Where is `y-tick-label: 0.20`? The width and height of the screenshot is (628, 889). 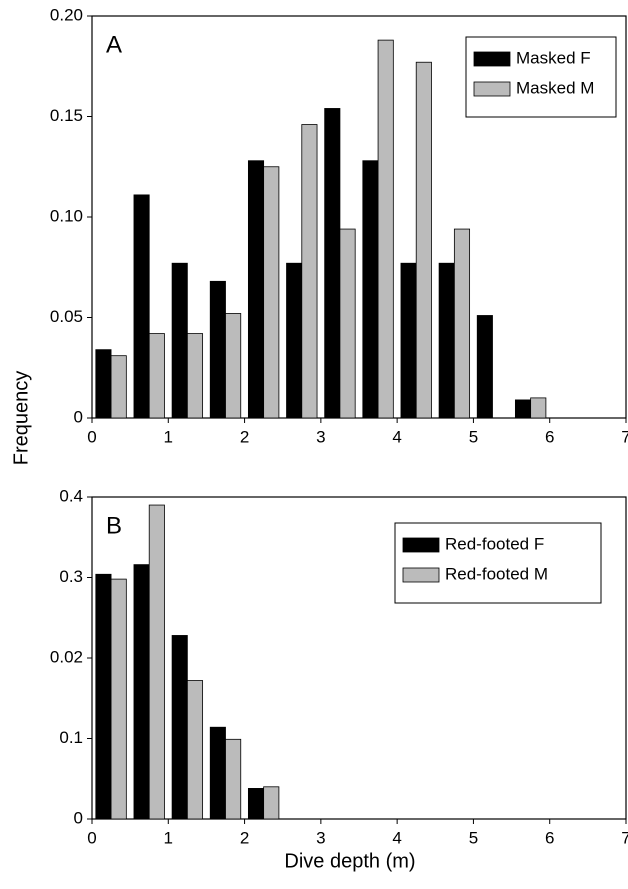 y-tick-label: 0.20 is located at coordinates (66, 14).